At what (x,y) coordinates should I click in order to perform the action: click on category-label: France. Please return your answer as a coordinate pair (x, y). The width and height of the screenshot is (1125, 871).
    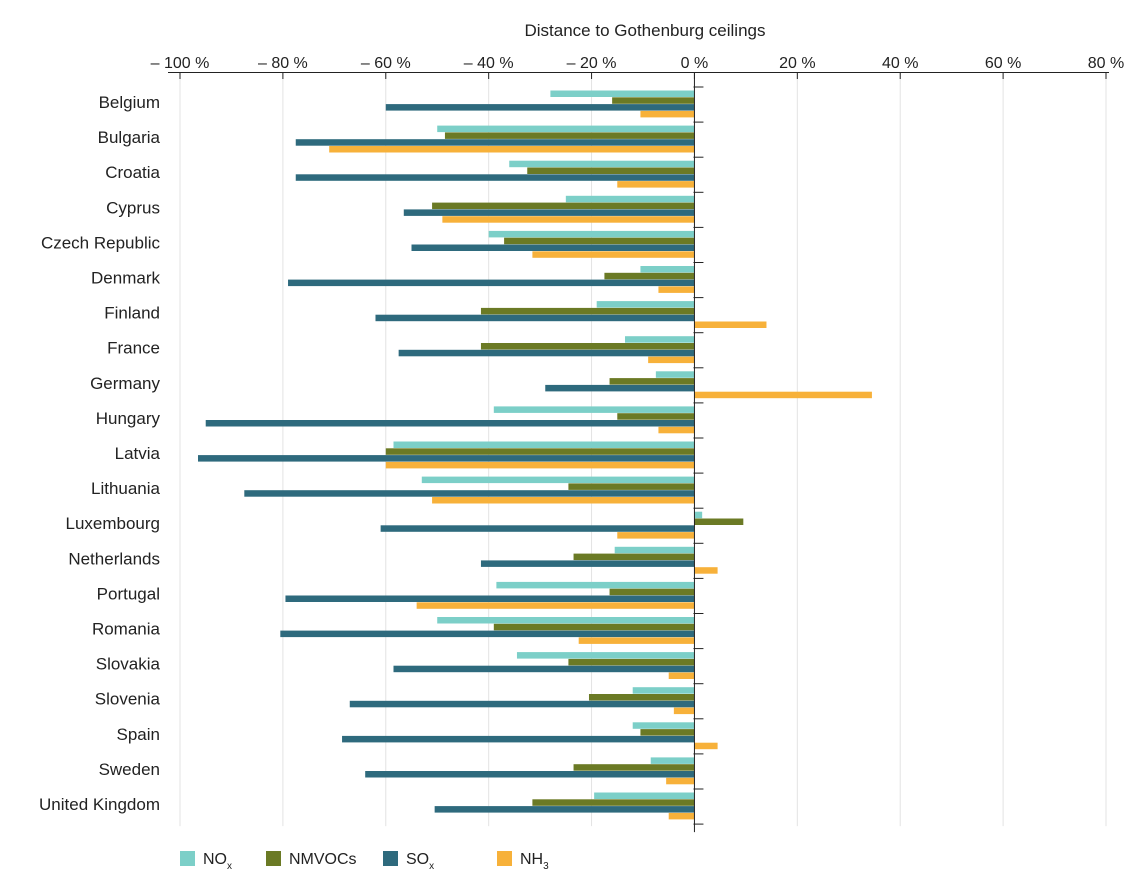
    Looking at the image, I should click on (133, 348).